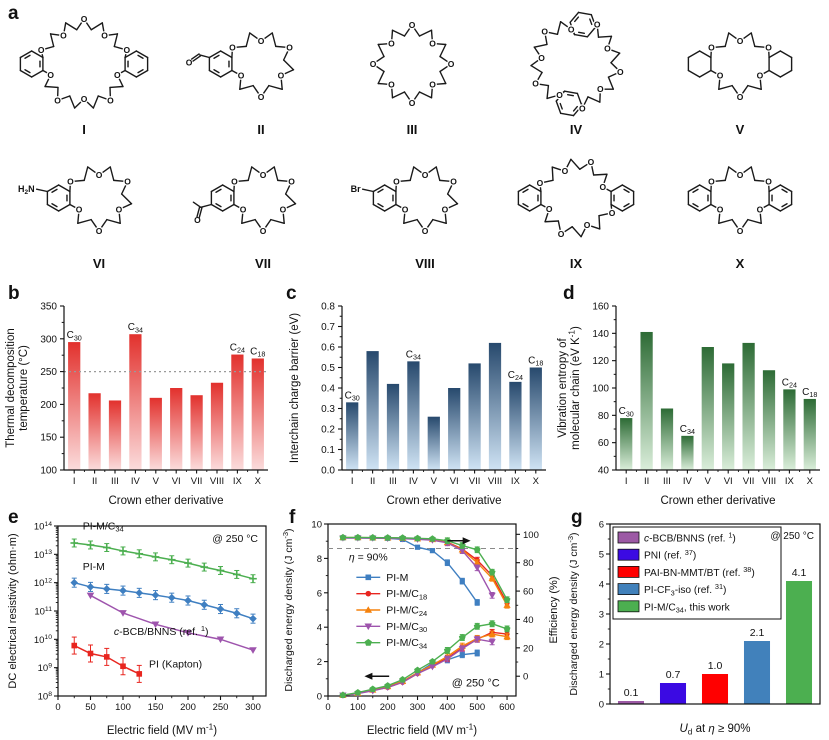 The image size is (829, 740). Describe the element at coordinates (601, 615) in the screenshot. I see `svg-text: 3` at that location.